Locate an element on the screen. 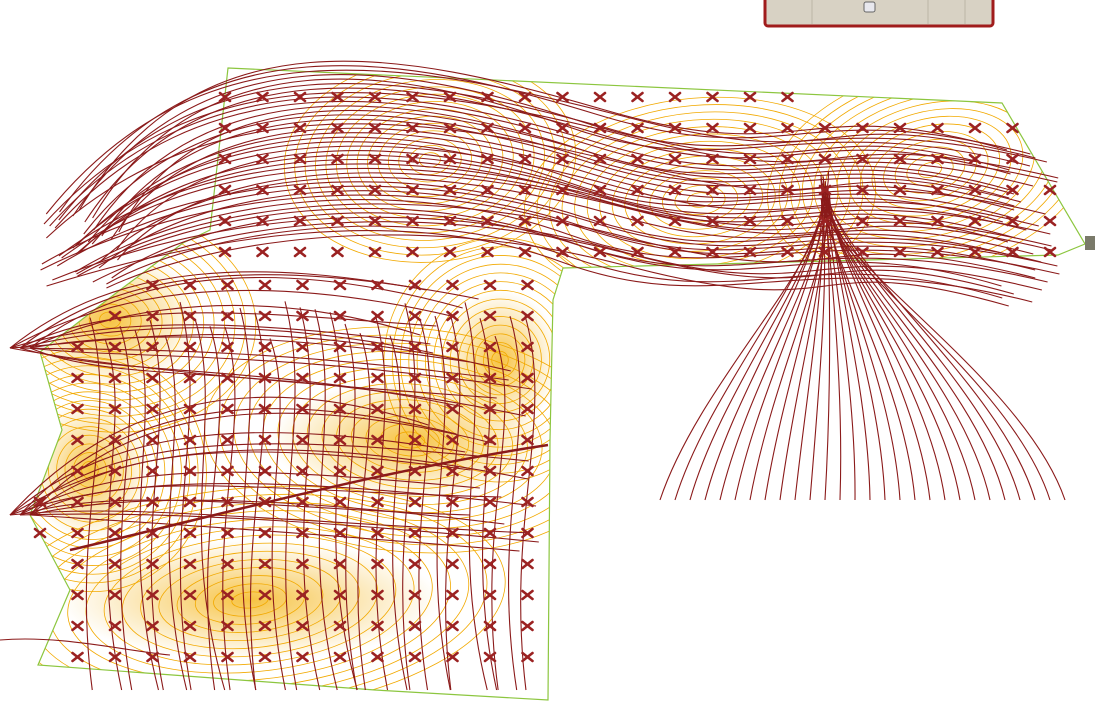 Image resolution: width=1095 pixels, height=709 pixels. toolbar-button is located at coordinates (869, 7).